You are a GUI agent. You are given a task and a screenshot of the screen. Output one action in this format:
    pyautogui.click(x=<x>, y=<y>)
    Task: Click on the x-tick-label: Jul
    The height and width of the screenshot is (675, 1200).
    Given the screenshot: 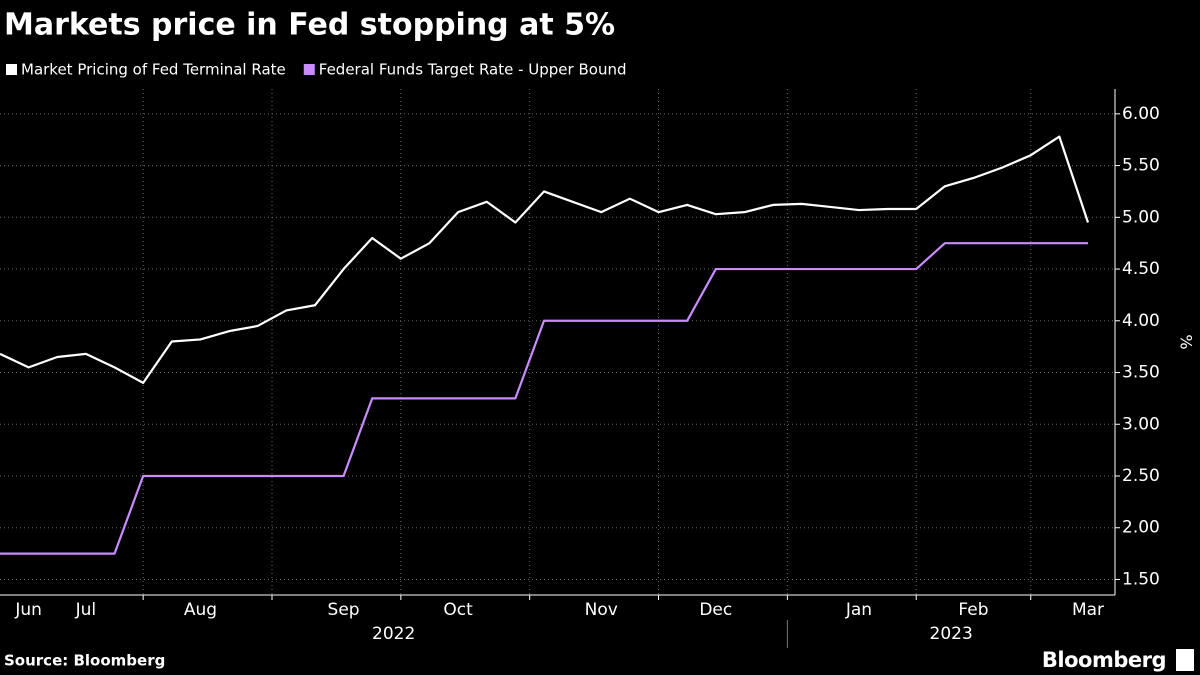 What is the action you would take?
    pyautogui.click(x=86, y=610)
    